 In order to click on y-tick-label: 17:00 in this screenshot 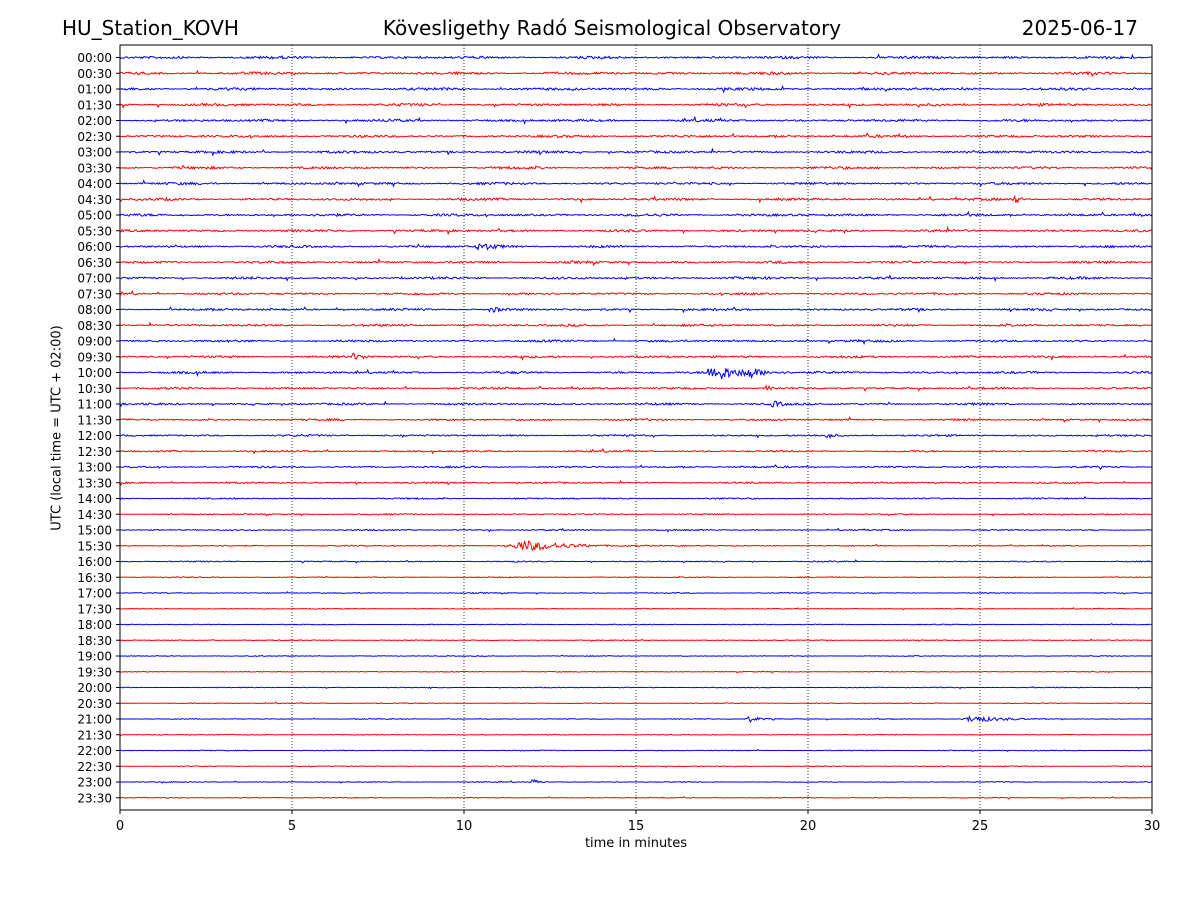, I will do `click(94, 594)`.